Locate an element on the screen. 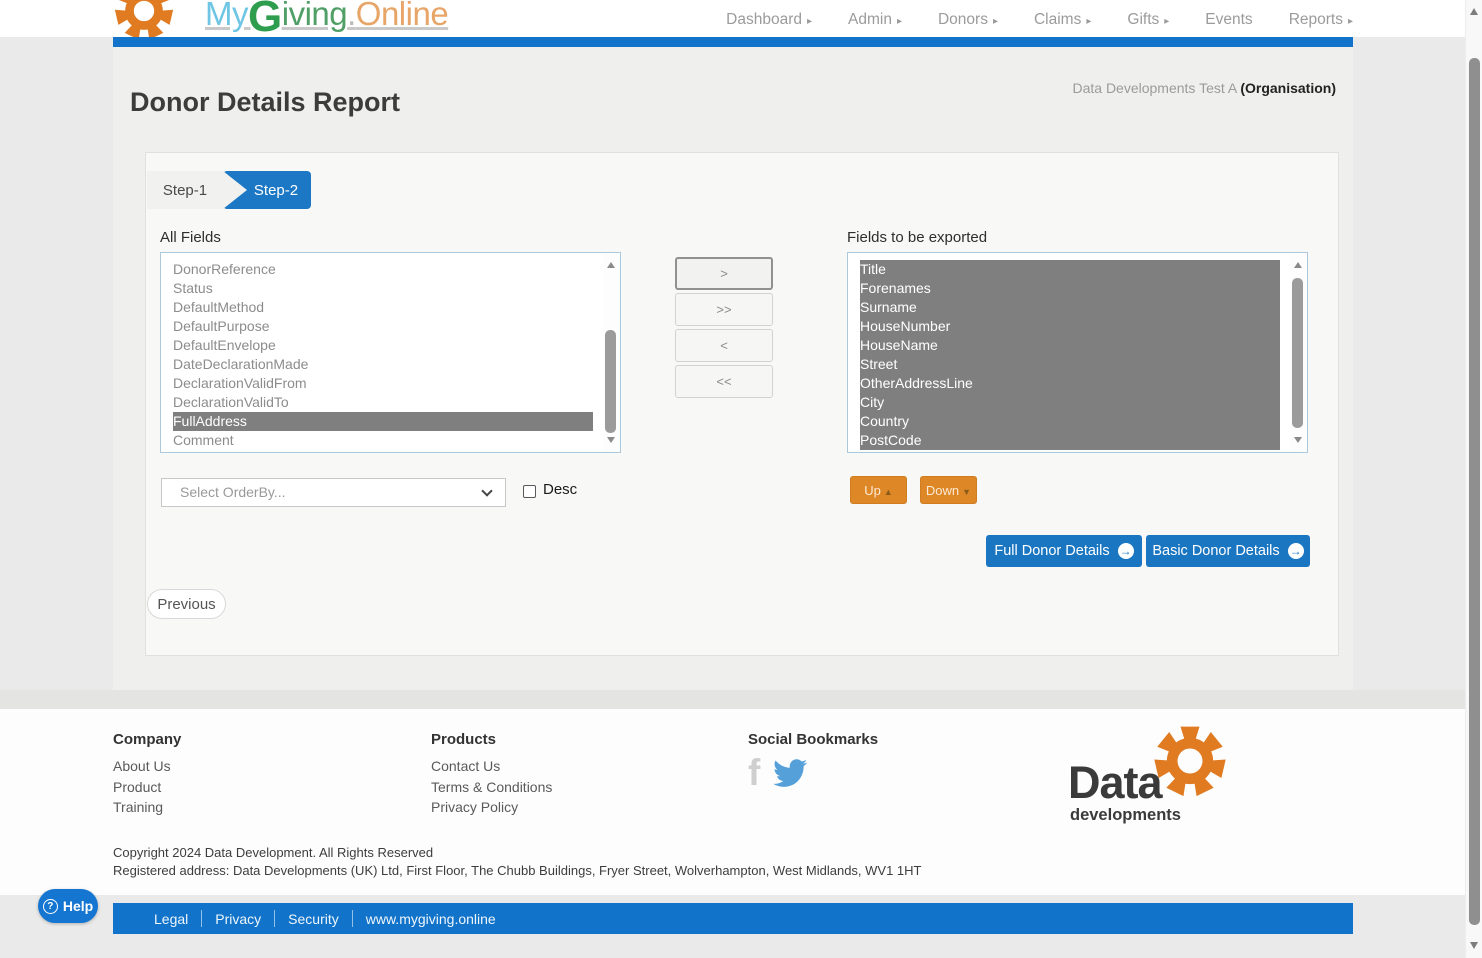  list-item-postcode: PostCode is located at coordinates (1070, 440).